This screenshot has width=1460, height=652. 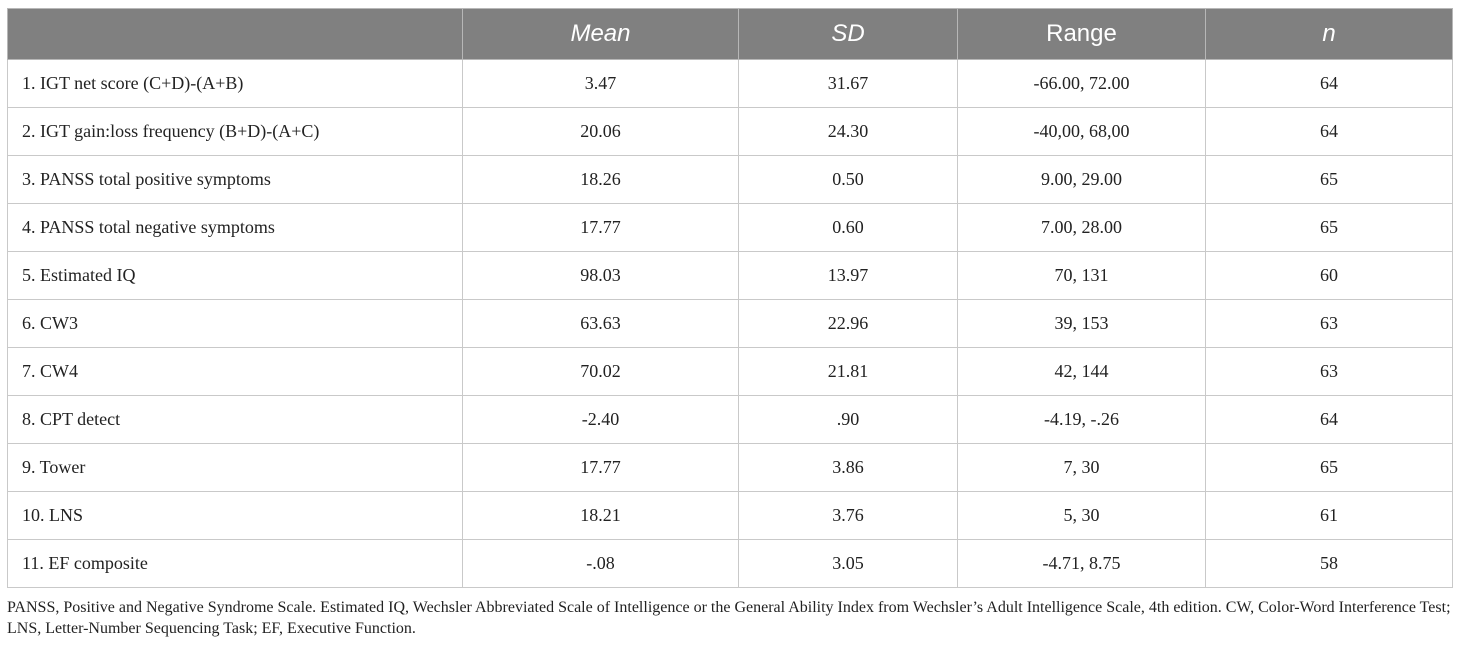 I want to click on row-range: 9.00, 29.00, so click(x=1081, y=179).